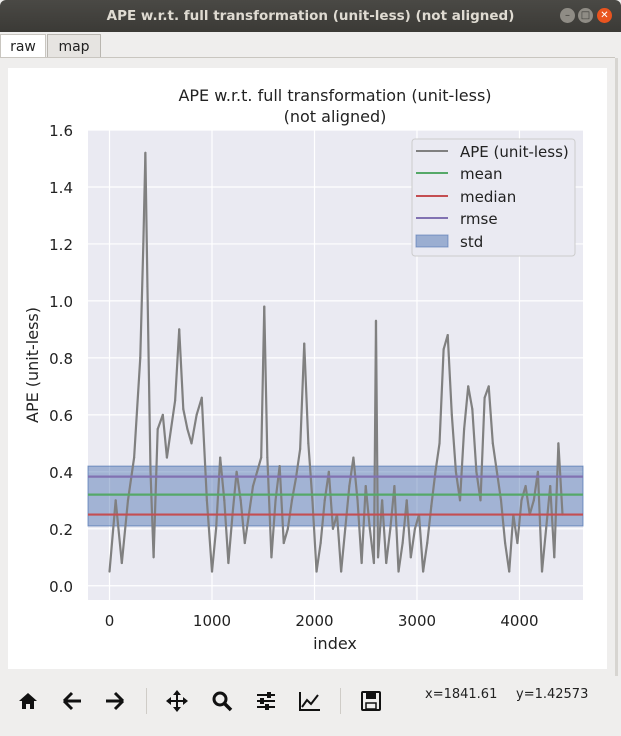 This screenshot has height=736, width=621. Describe the element at coordinates (212, 621) in the screenshot. I see `x-tick-label: 1000` at that location.